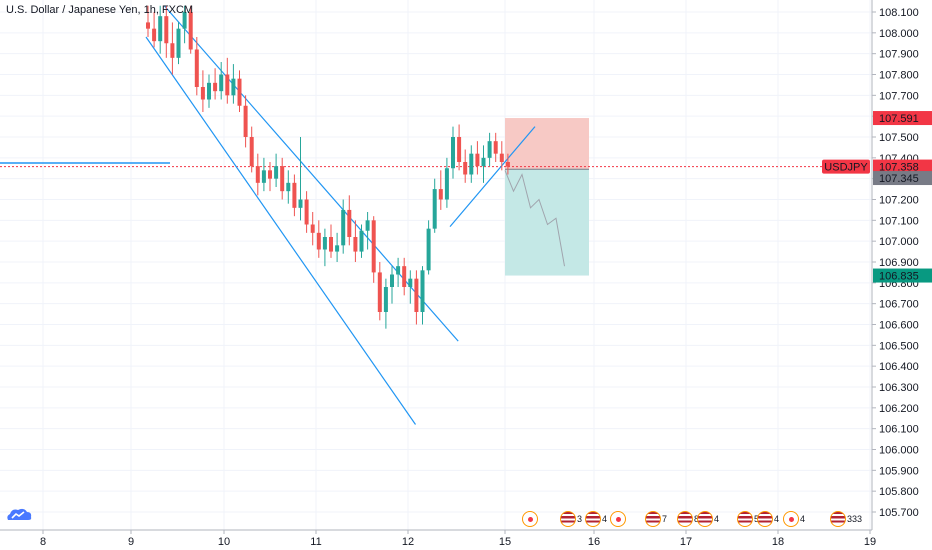  I want to click on event-marker: 7, so click(656, 519).